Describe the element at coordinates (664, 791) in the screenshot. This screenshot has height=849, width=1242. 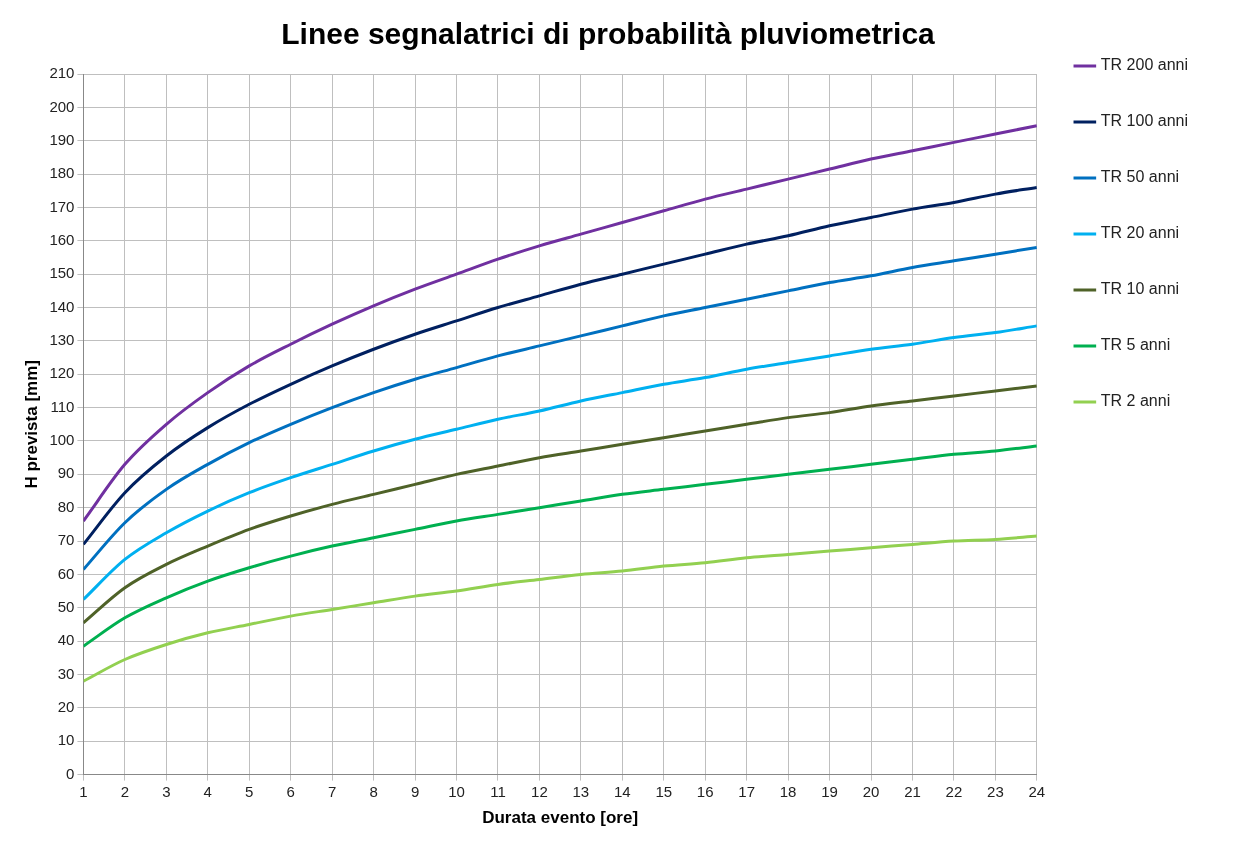
I see `x-tick-label: 15` at that location.